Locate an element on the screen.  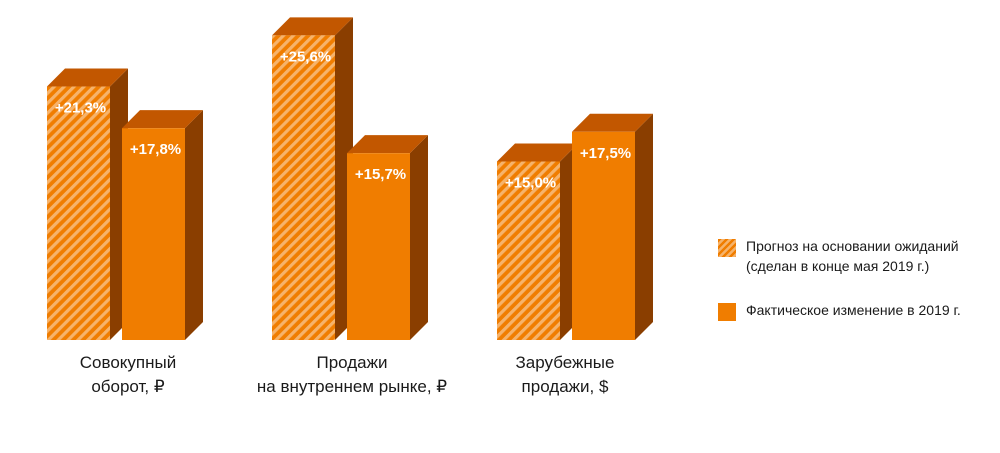
data-label-forecast-2: +15,0% is located at coordinates (530, 183).